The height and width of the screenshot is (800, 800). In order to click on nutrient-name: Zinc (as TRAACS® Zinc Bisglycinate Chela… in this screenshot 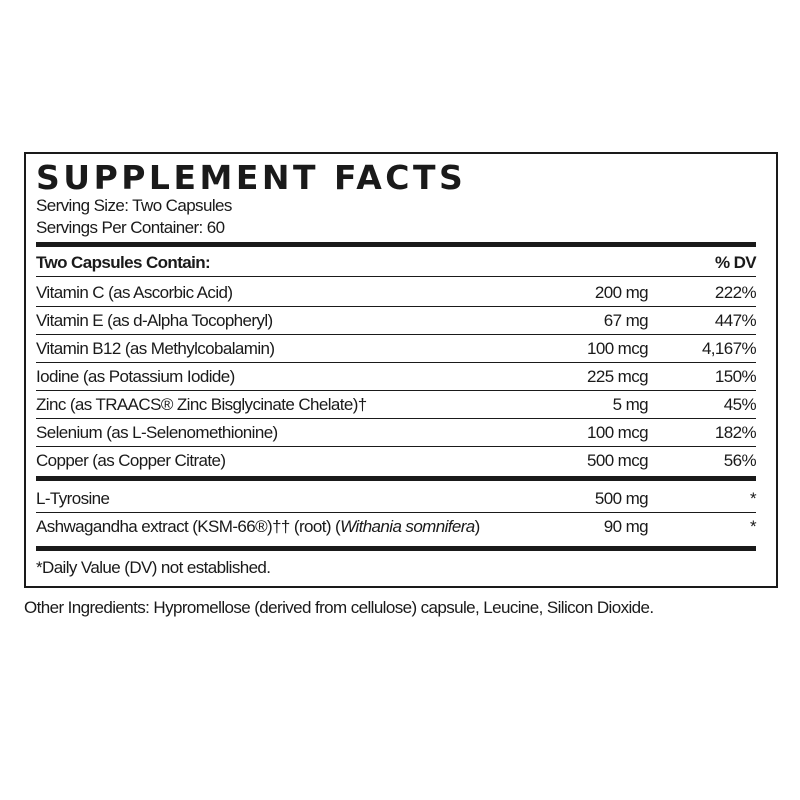, I will do `click(201, 404)`.